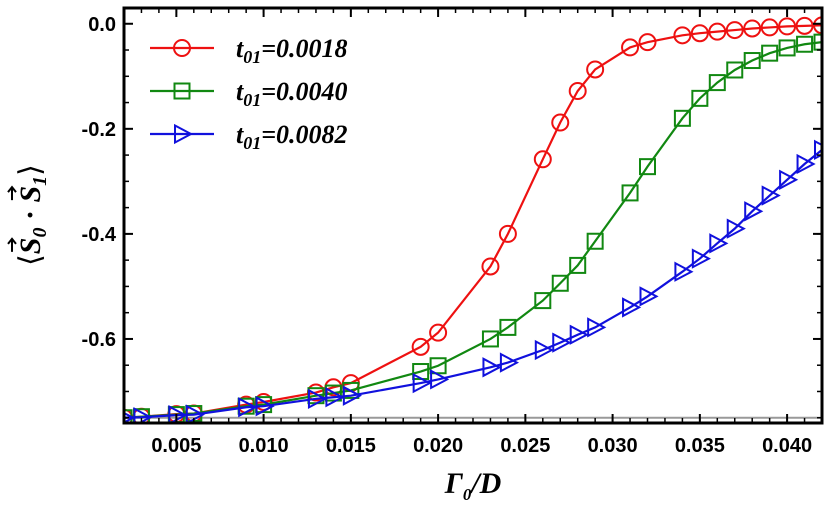 This screenshot has height=507, width=830. I want to click on vector-arrows, so click(12, 218).